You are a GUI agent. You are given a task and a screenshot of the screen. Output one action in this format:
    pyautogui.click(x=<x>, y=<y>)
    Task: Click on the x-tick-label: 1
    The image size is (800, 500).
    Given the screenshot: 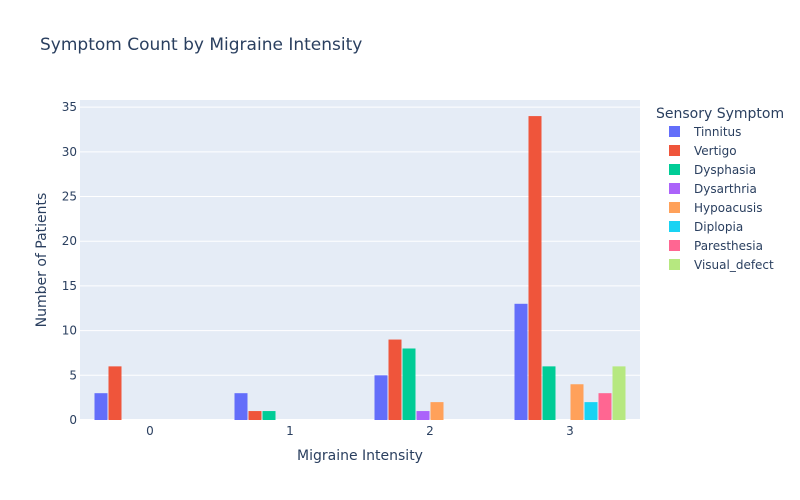 What is the action you would take?
    pyautogui.click(x=290, y=431)
    